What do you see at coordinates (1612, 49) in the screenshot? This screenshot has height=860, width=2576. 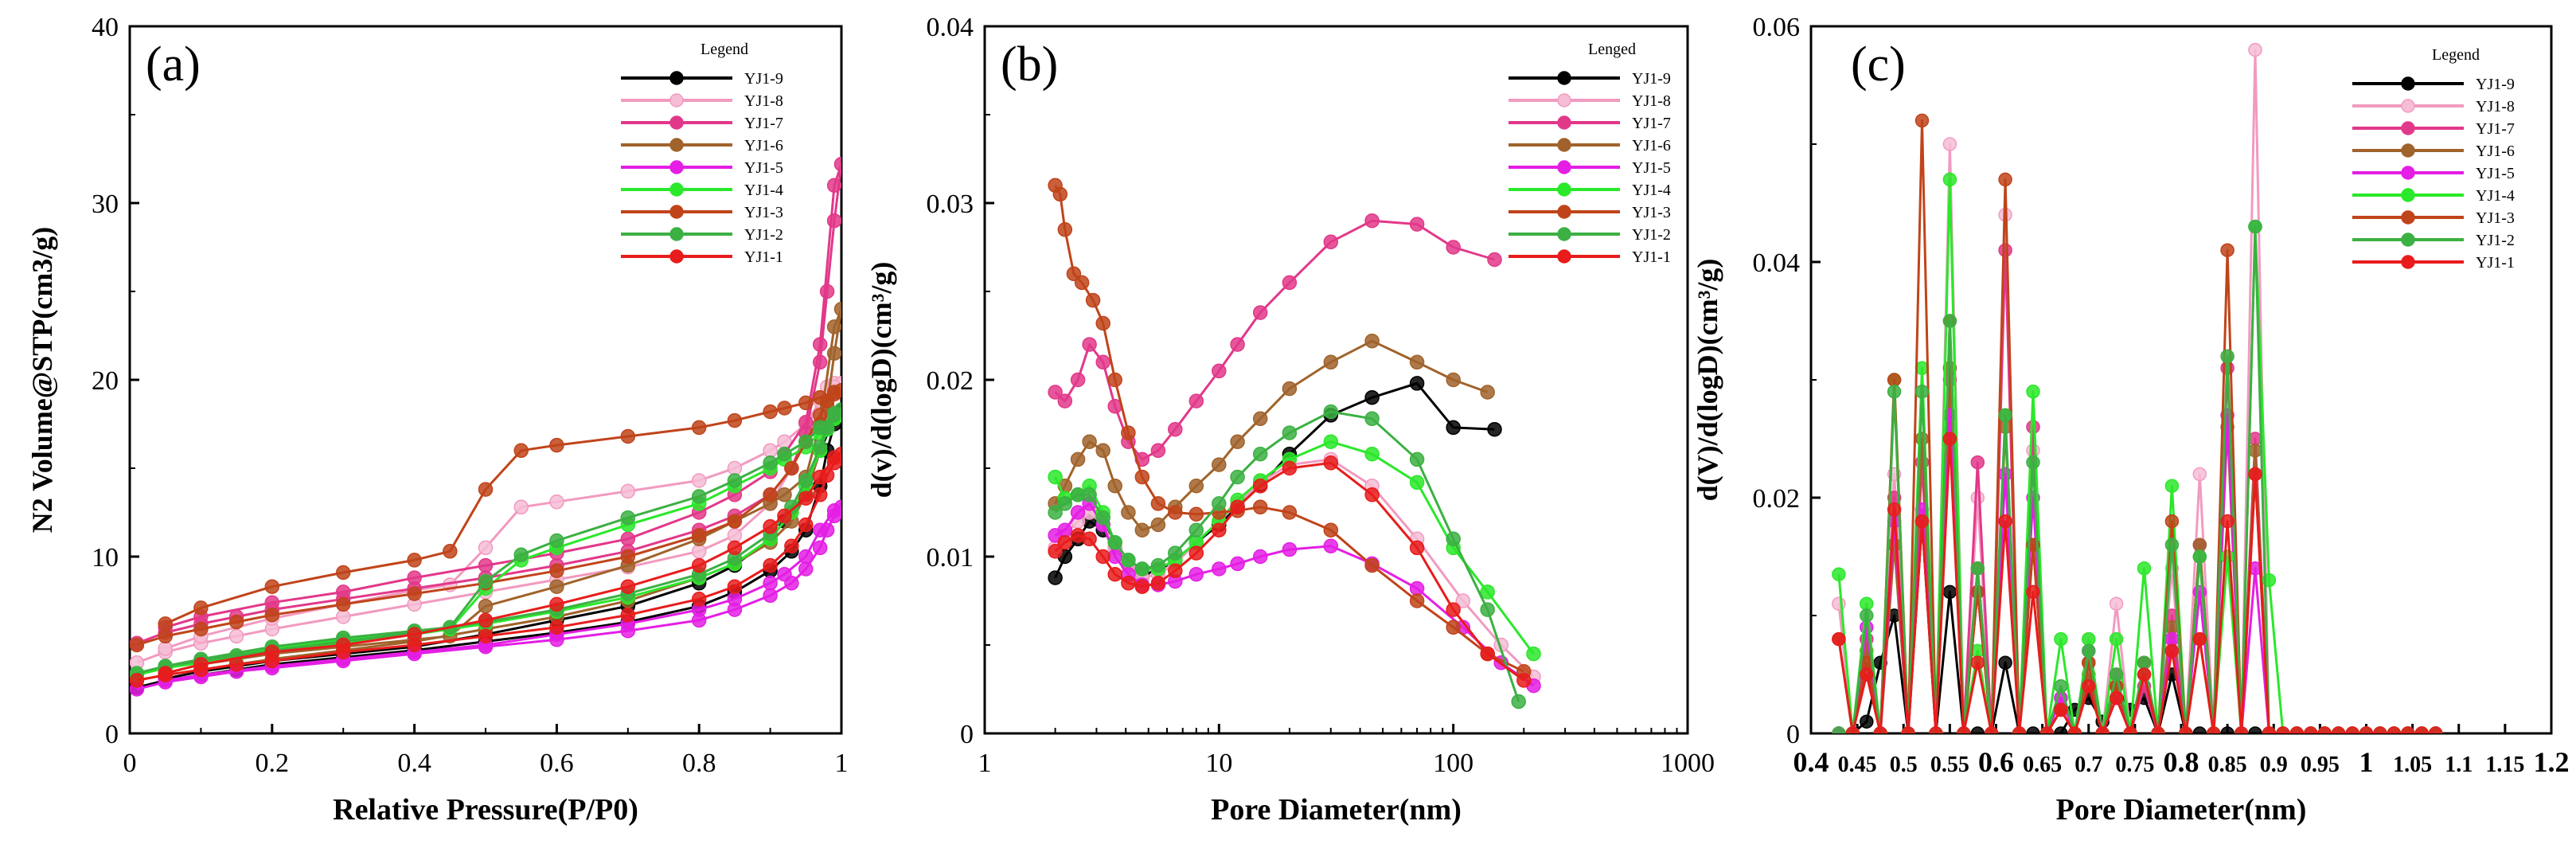 I see `legend-title: Lenged` at bounding box center [1612, 49].